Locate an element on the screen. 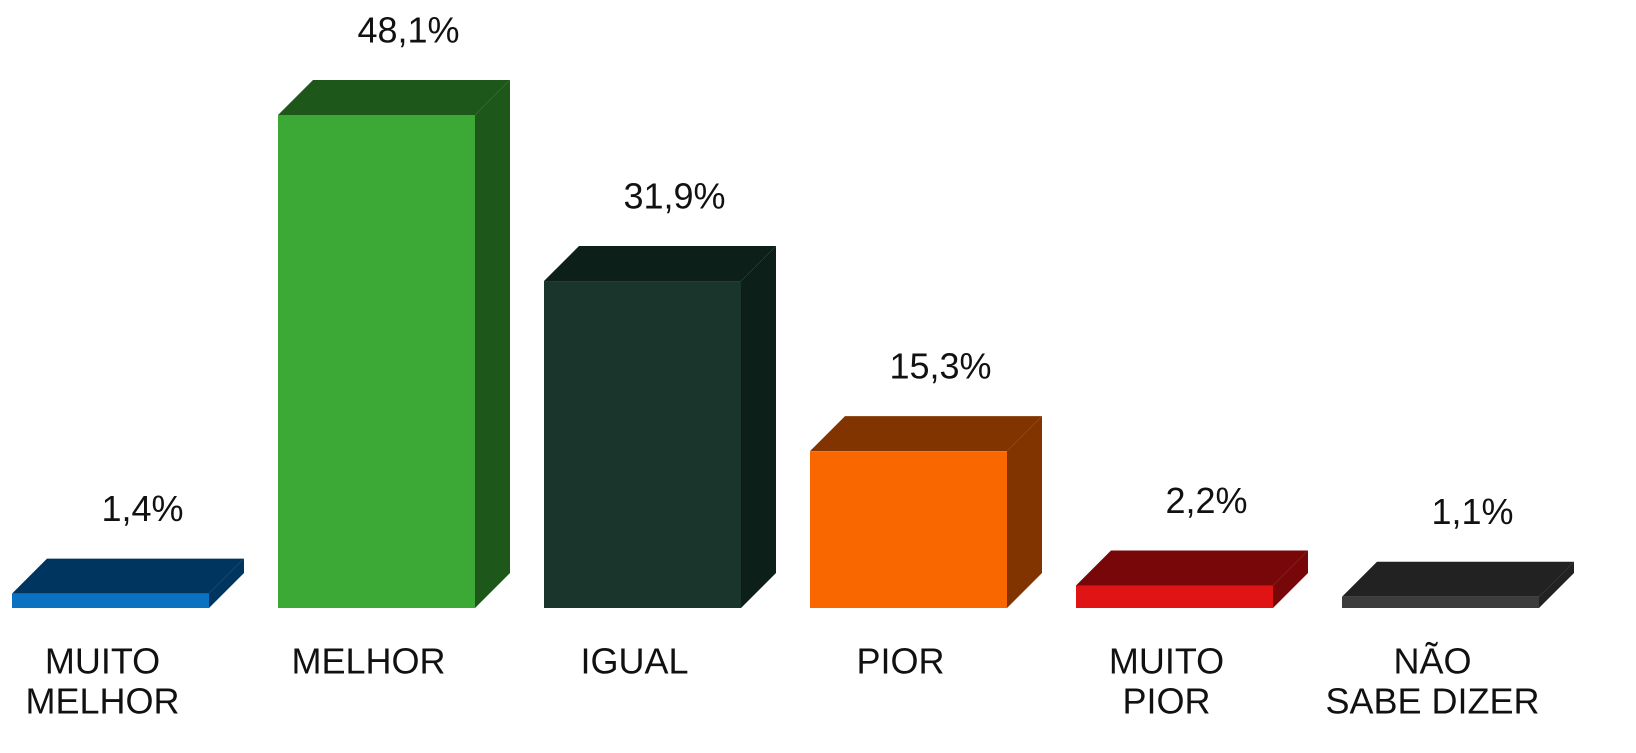 The image size is (1636, 753). value-label: 15,3% is located at coordinates (940, 366).